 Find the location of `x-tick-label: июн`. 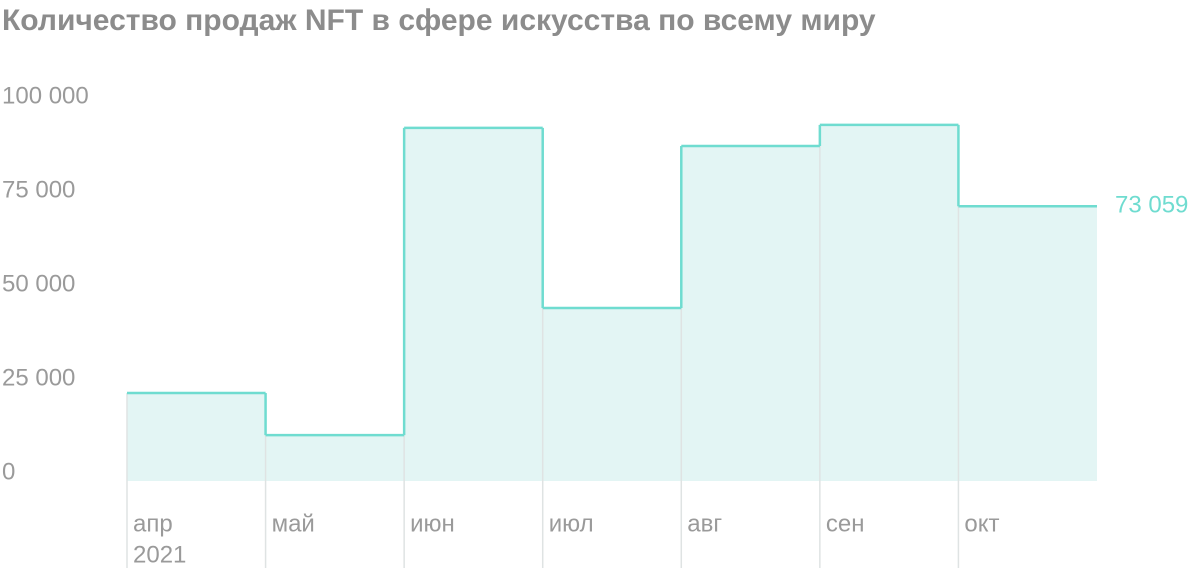

x-tick-label: июн is located at coordinates (432, 523).